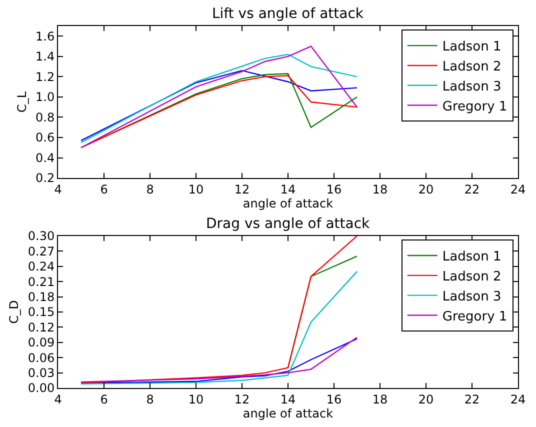  I want to click on y-tick-label: 0.2, so click(45, 178).